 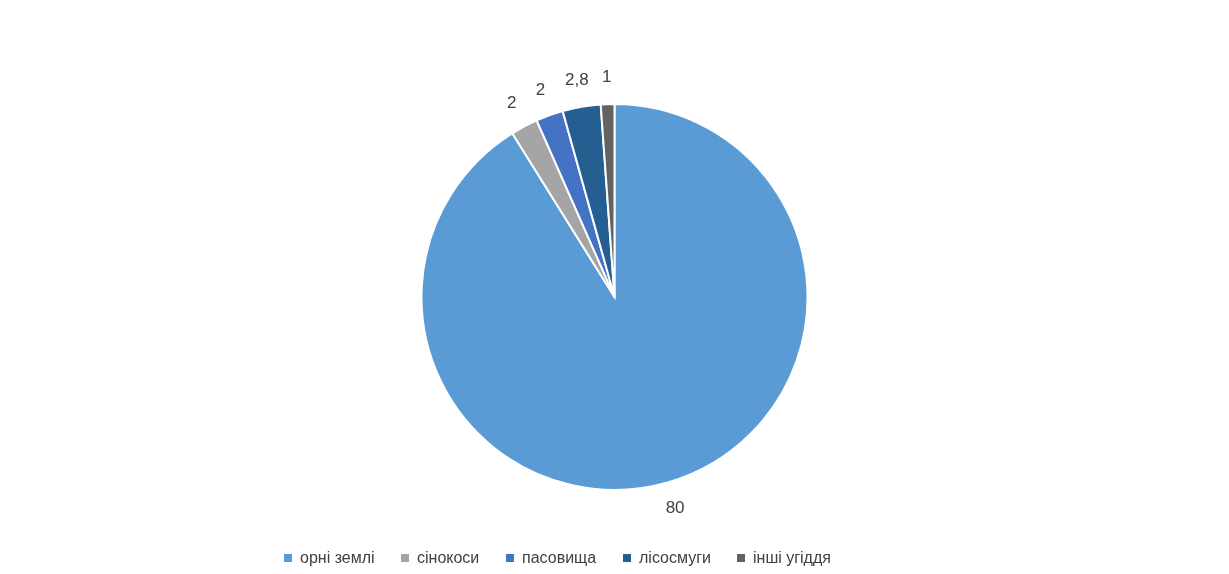 I want to click on data-label: 80, so click(x=675, y=508).